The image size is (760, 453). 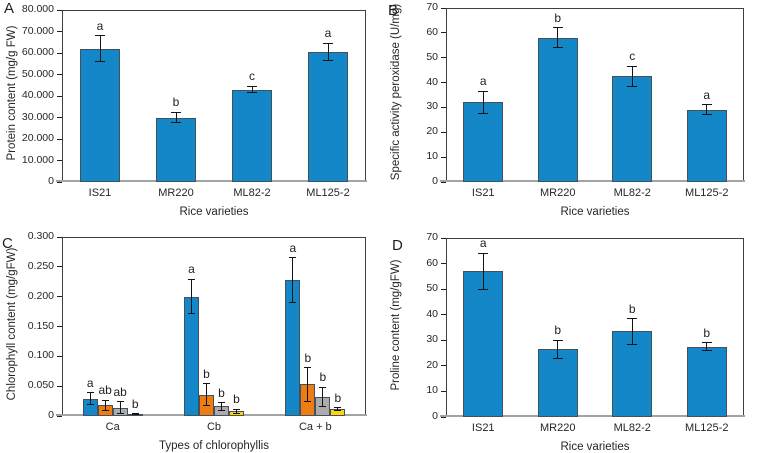 I want to click on x-category-label: Cb, so click(x=214, y=427).